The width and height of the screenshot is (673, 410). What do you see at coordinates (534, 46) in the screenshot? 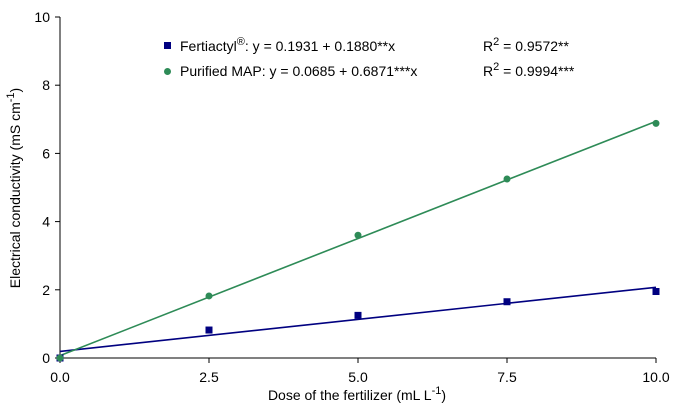
I see `legend-r2-value-fertiactyl: = 0.9572**` at bounding box center [534, 46].